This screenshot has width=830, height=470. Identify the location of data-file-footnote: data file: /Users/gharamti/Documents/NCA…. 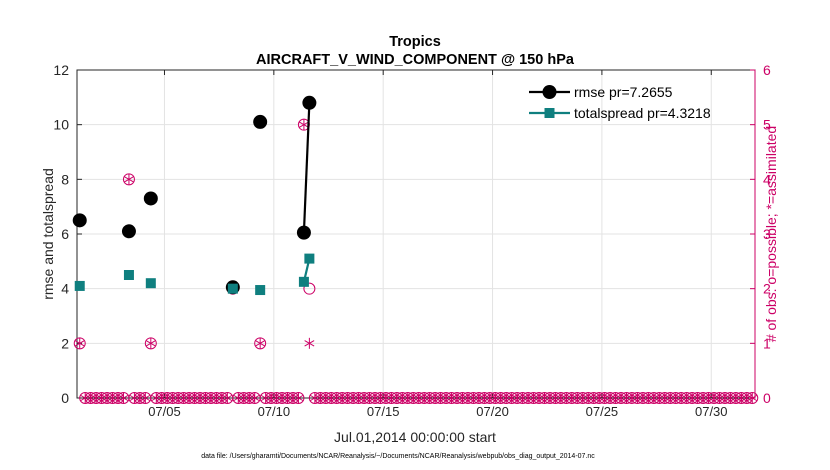
(398, 456).